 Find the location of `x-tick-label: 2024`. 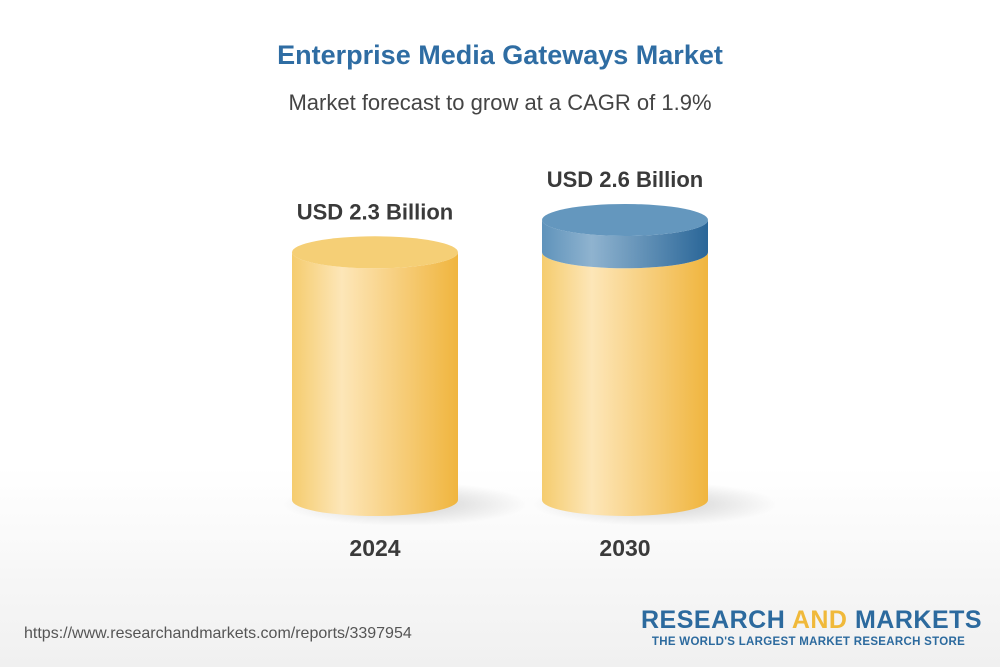

x-tick-label: 2024 is located at coordinates (374, 548).